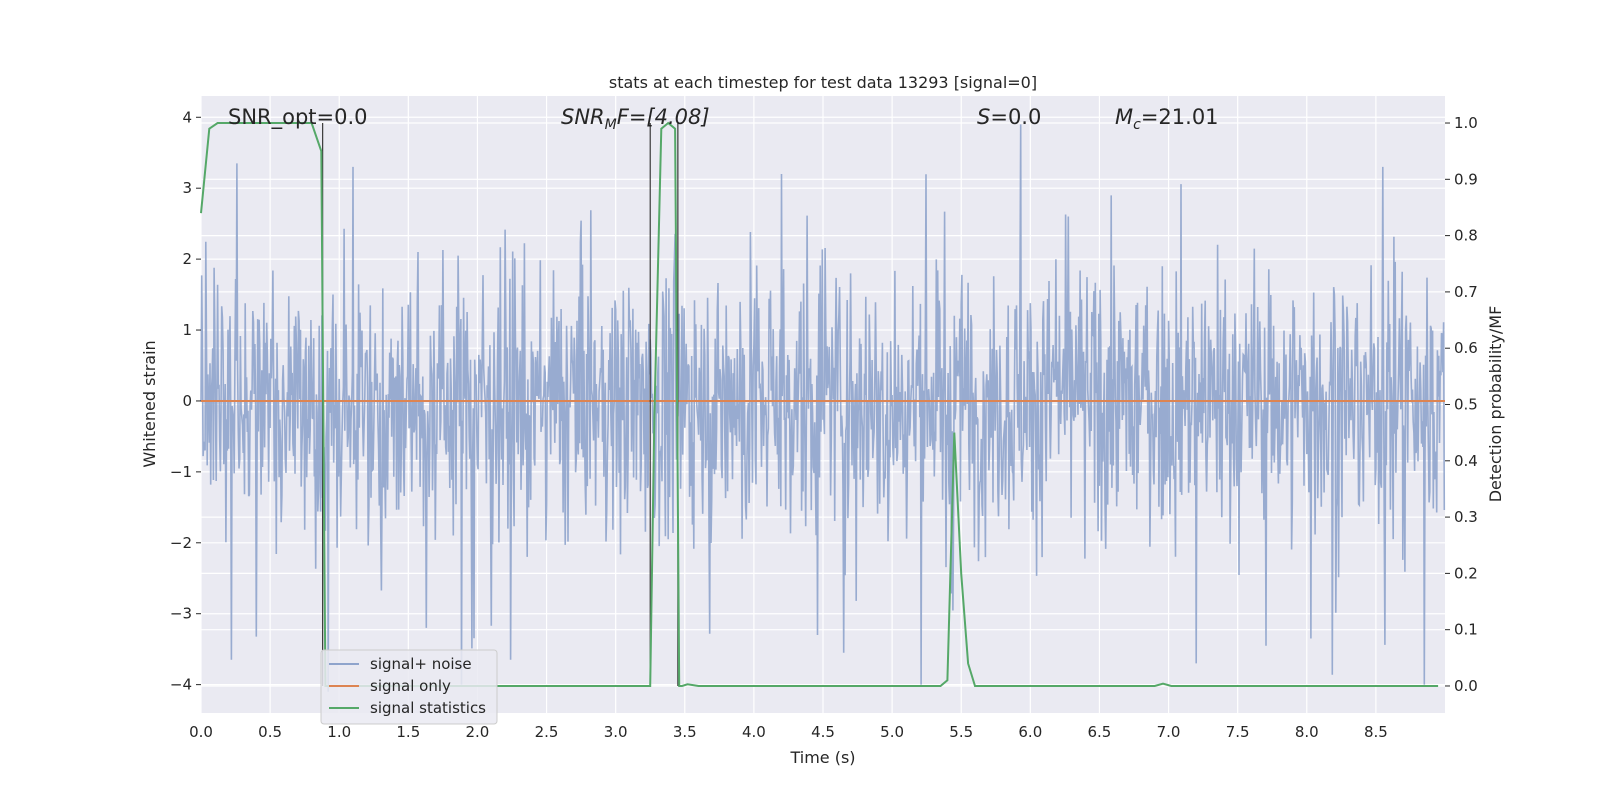 Image resolution: width=1600 pixels, height=800 pixels. Describe the element at coordinates (1466, 517) in the screenshot. I see `y2-tick-label: 0.3` at that location.